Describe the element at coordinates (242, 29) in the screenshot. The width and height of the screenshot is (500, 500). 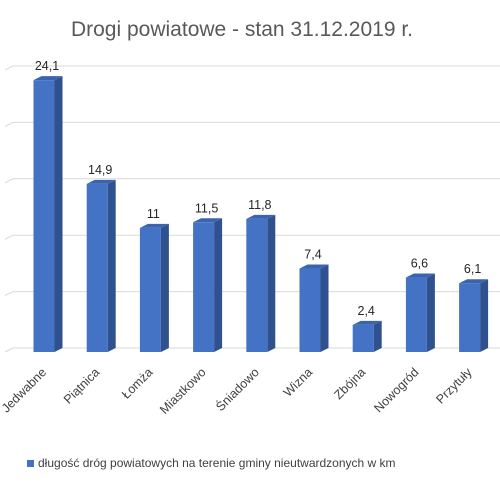
I see `chart-title: Drogi powiatowe - stan 31.12.2019 r.` at that location.